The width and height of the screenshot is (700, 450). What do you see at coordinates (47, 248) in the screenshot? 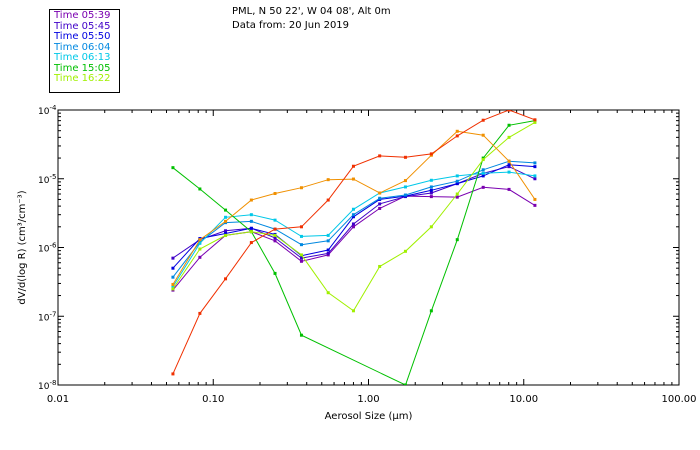
I see `y-tick-label: 10⁻⁶` at bounding box center [47, 248].